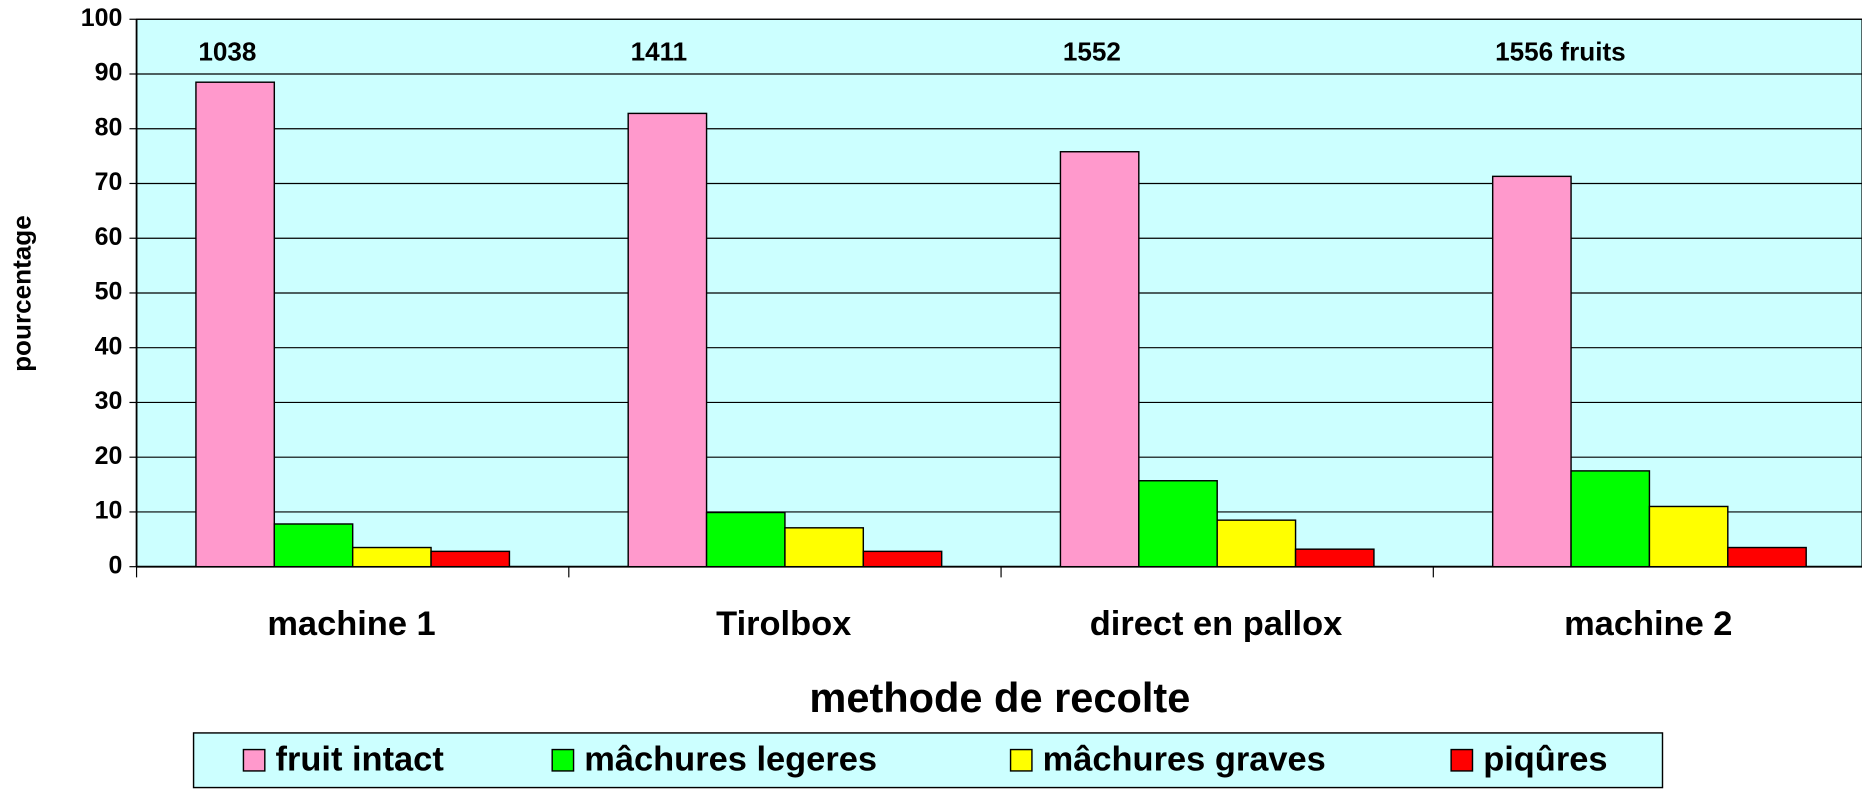 The width and height of the screenshot is (1862, 789). Describe the element at coordinates (999, 697) in the screenshot. I see `x-axis-title: methode de recolte` at that location.